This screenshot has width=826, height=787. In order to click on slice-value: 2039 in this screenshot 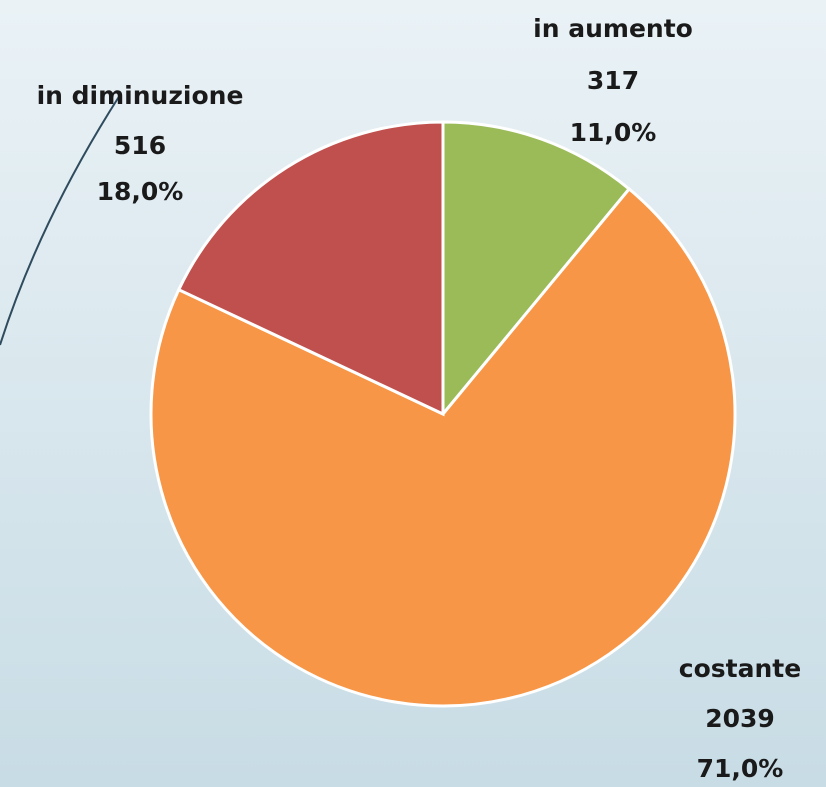, I will do `click(740, 718)`.